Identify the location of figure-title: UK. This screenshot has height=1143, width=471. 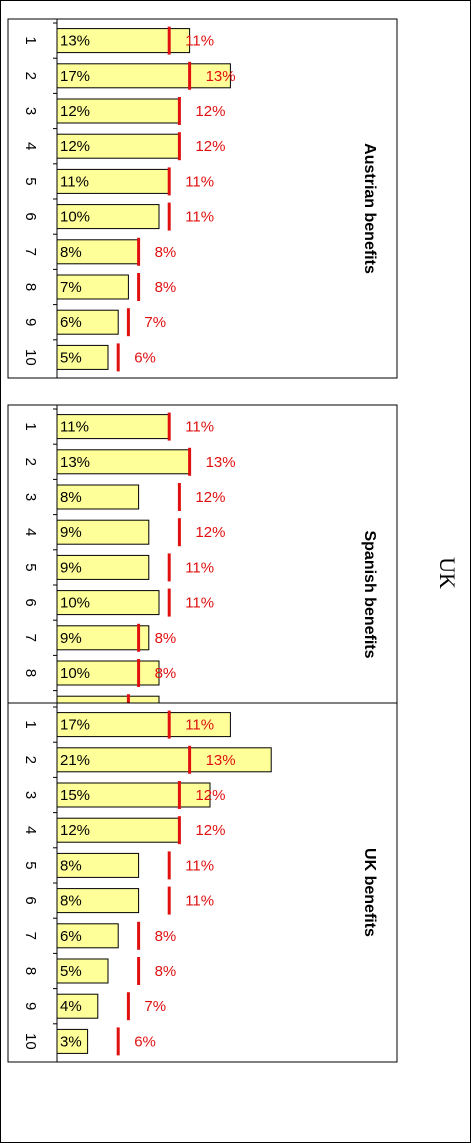
(447, 573).